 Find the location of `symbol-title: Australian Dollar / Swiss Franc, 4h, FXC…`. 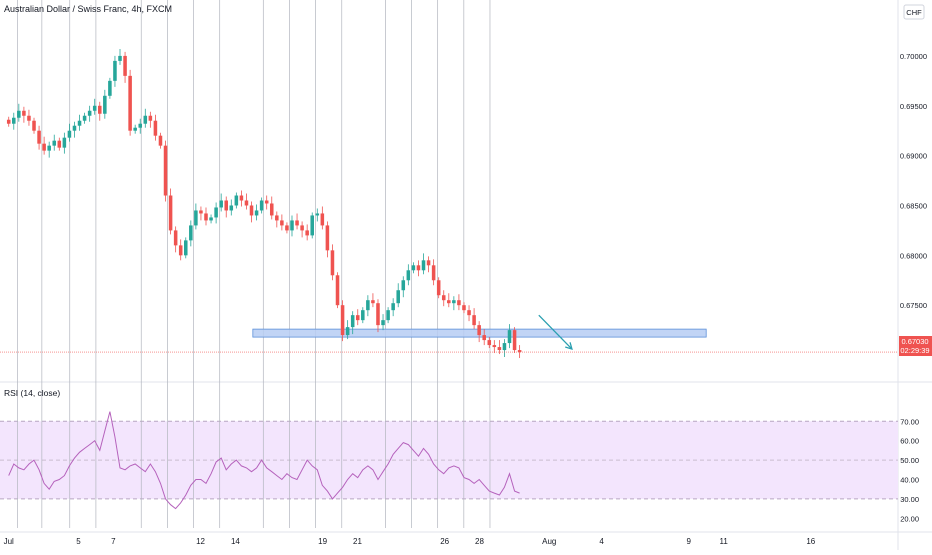

symbol-title: Australian Dollar / Swiss Franc, 4h, FXC… is located at coordinates (88, 9).